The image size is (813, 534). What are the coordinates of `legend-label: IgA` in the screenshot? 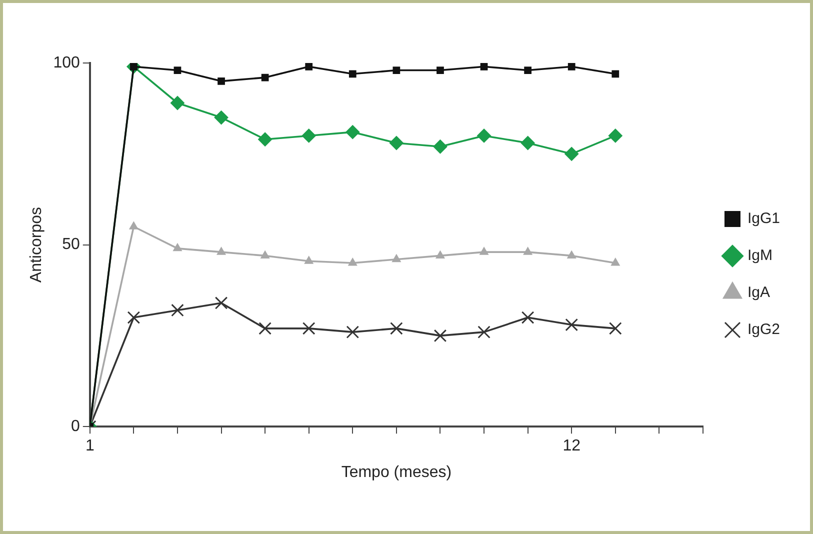 It's located at (758, 293).